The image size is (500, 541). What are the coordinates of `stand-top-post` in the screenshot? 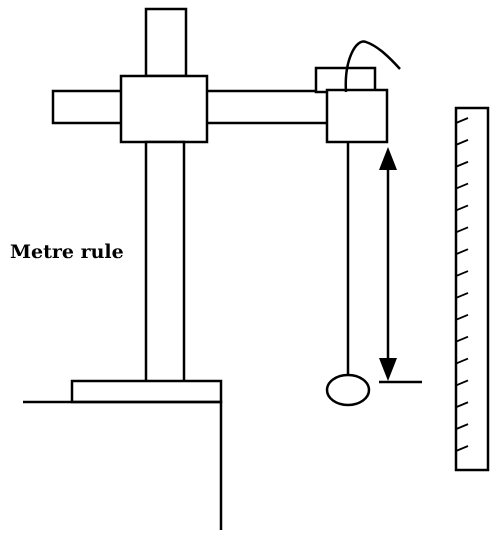 It's located at (166, 42).